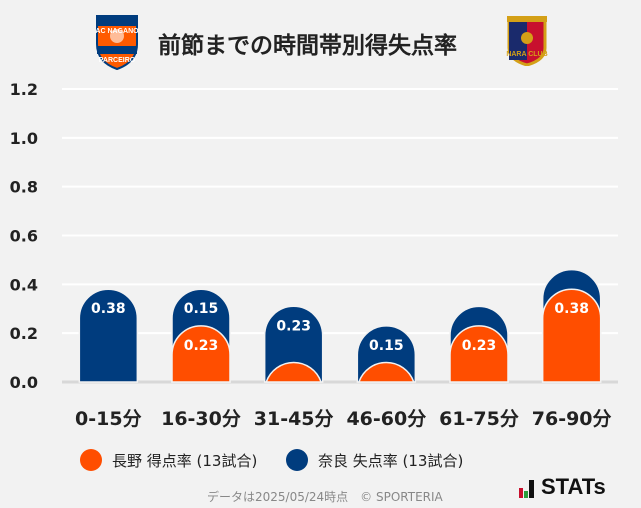 This screenshot has height=508, width=641. I want to click on legend-item-nagano: 長野 得点率 (13試合), so click(168, 460).